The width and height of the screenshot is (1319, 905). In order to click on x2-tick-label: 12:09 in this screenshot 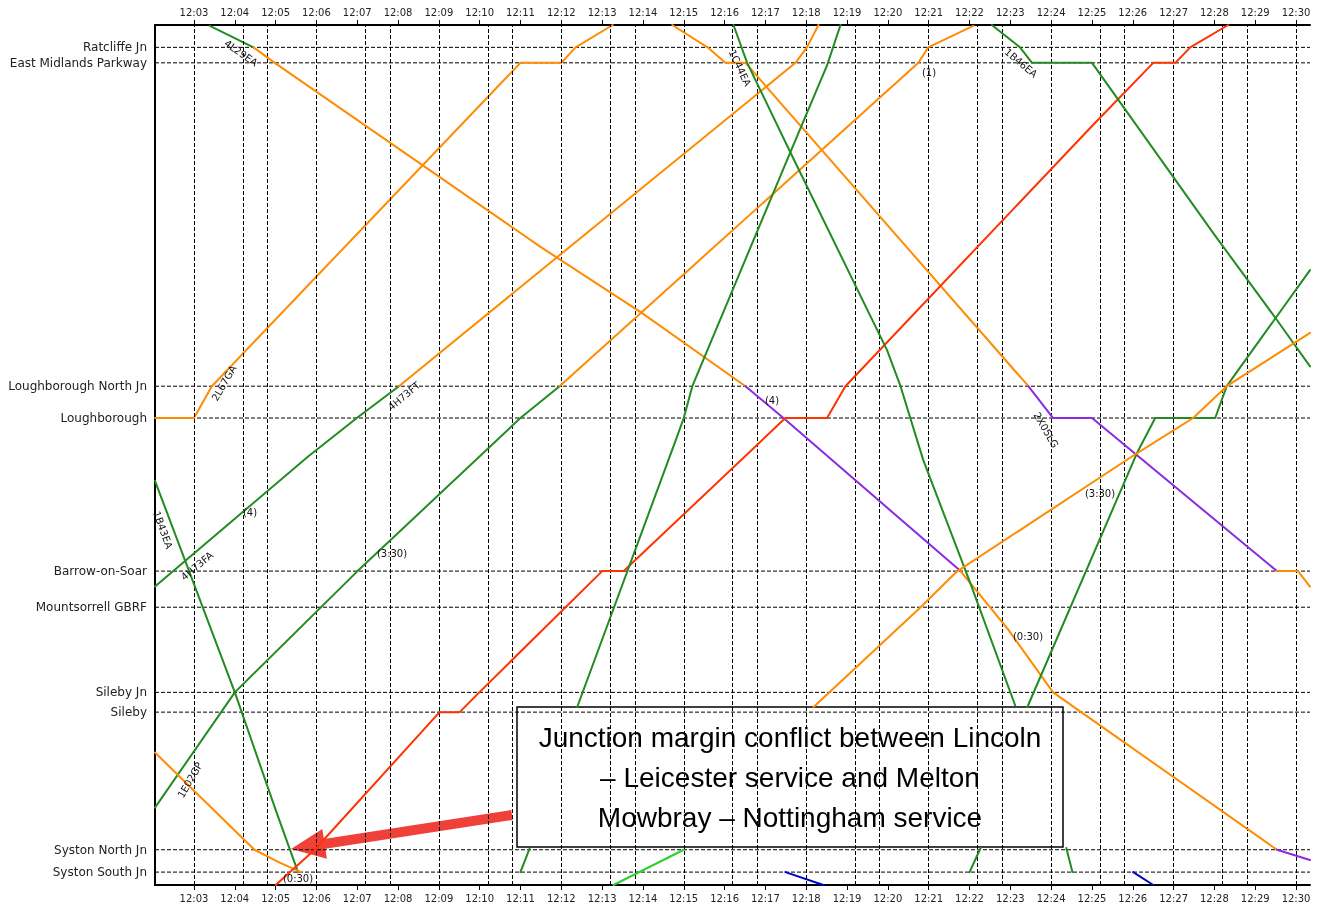, I will do `click(439, 12)`.